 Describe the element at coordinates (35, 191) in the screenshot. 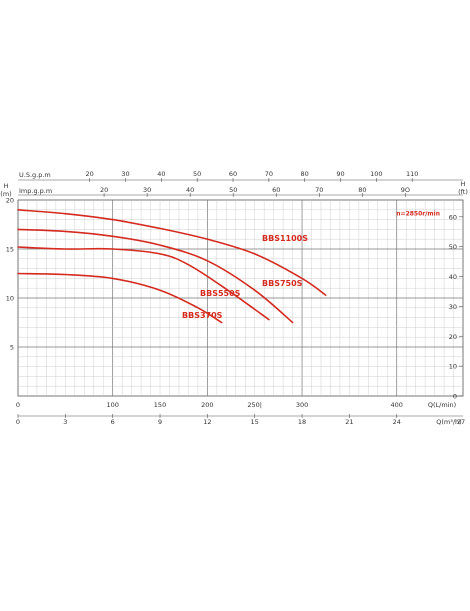

I see `impgpm-axis-label: Imp.g.p.m` at that location.